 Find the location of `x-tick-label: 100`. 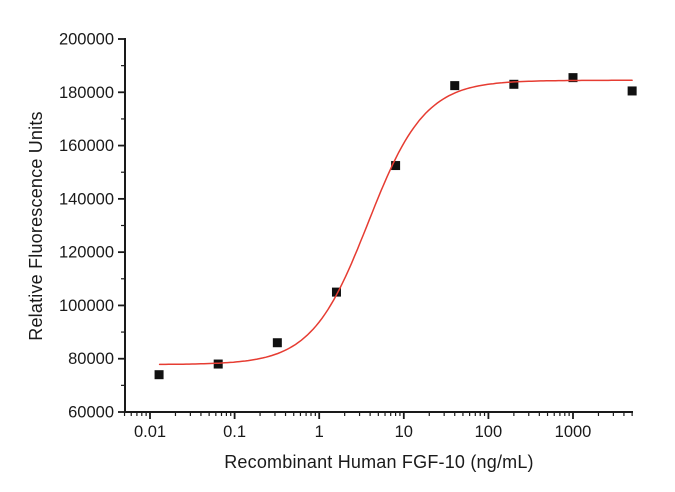

x-tick-label: 100 is located at coordinates (489, 432).